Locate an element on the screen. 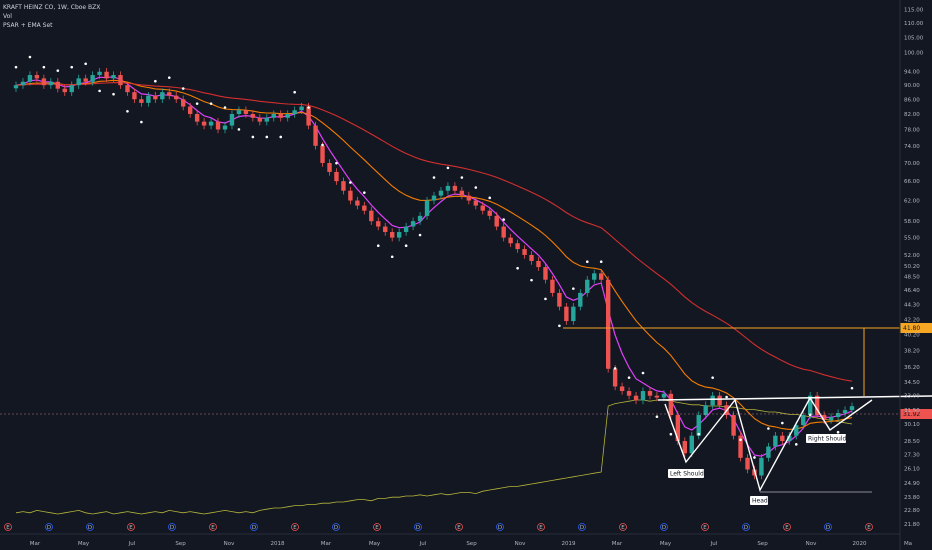 The width and height of the screenshot is (932, 550). x-tick-label: Ma is located at coordinates (908, 544).